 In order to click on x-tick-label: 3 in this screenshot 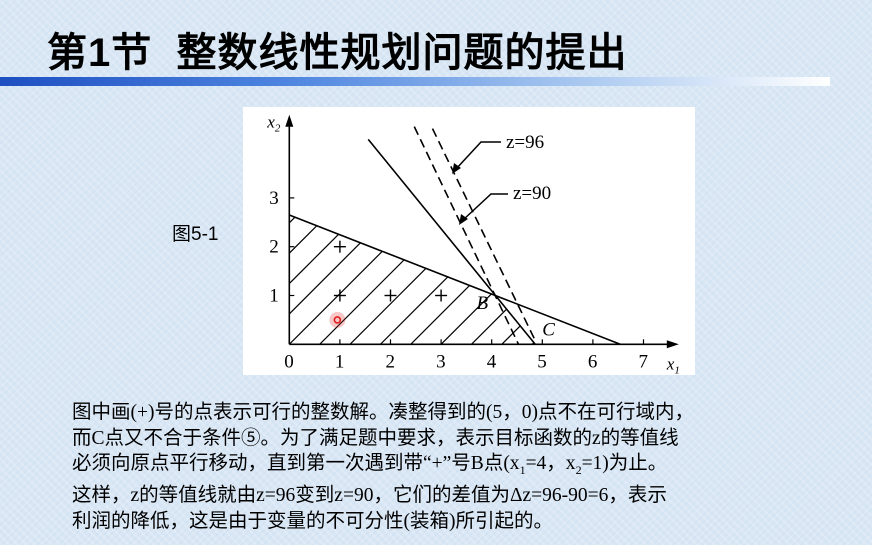, I will do `click(441, 361)`.